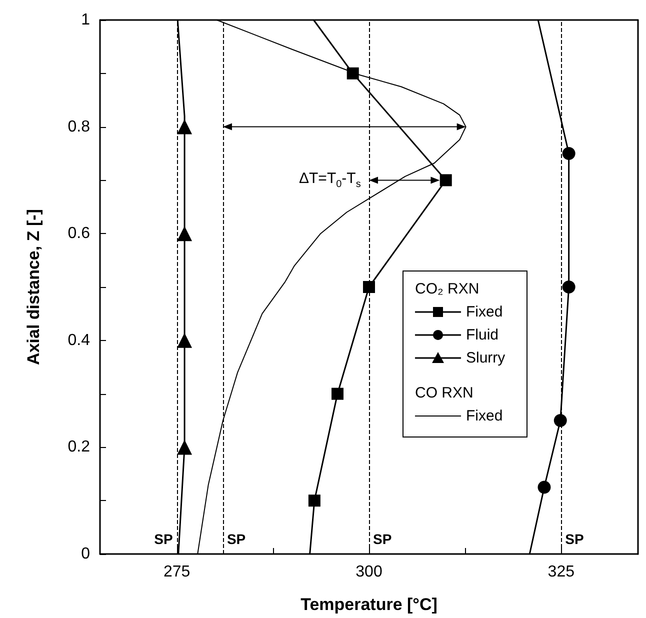 Image resolution: width=646 pixels, height=618 pixels. What do you see at coordinates (79, 127) in the screenshot?
I see `y-tick-label: 0.8` at bounding box center [79, 127].